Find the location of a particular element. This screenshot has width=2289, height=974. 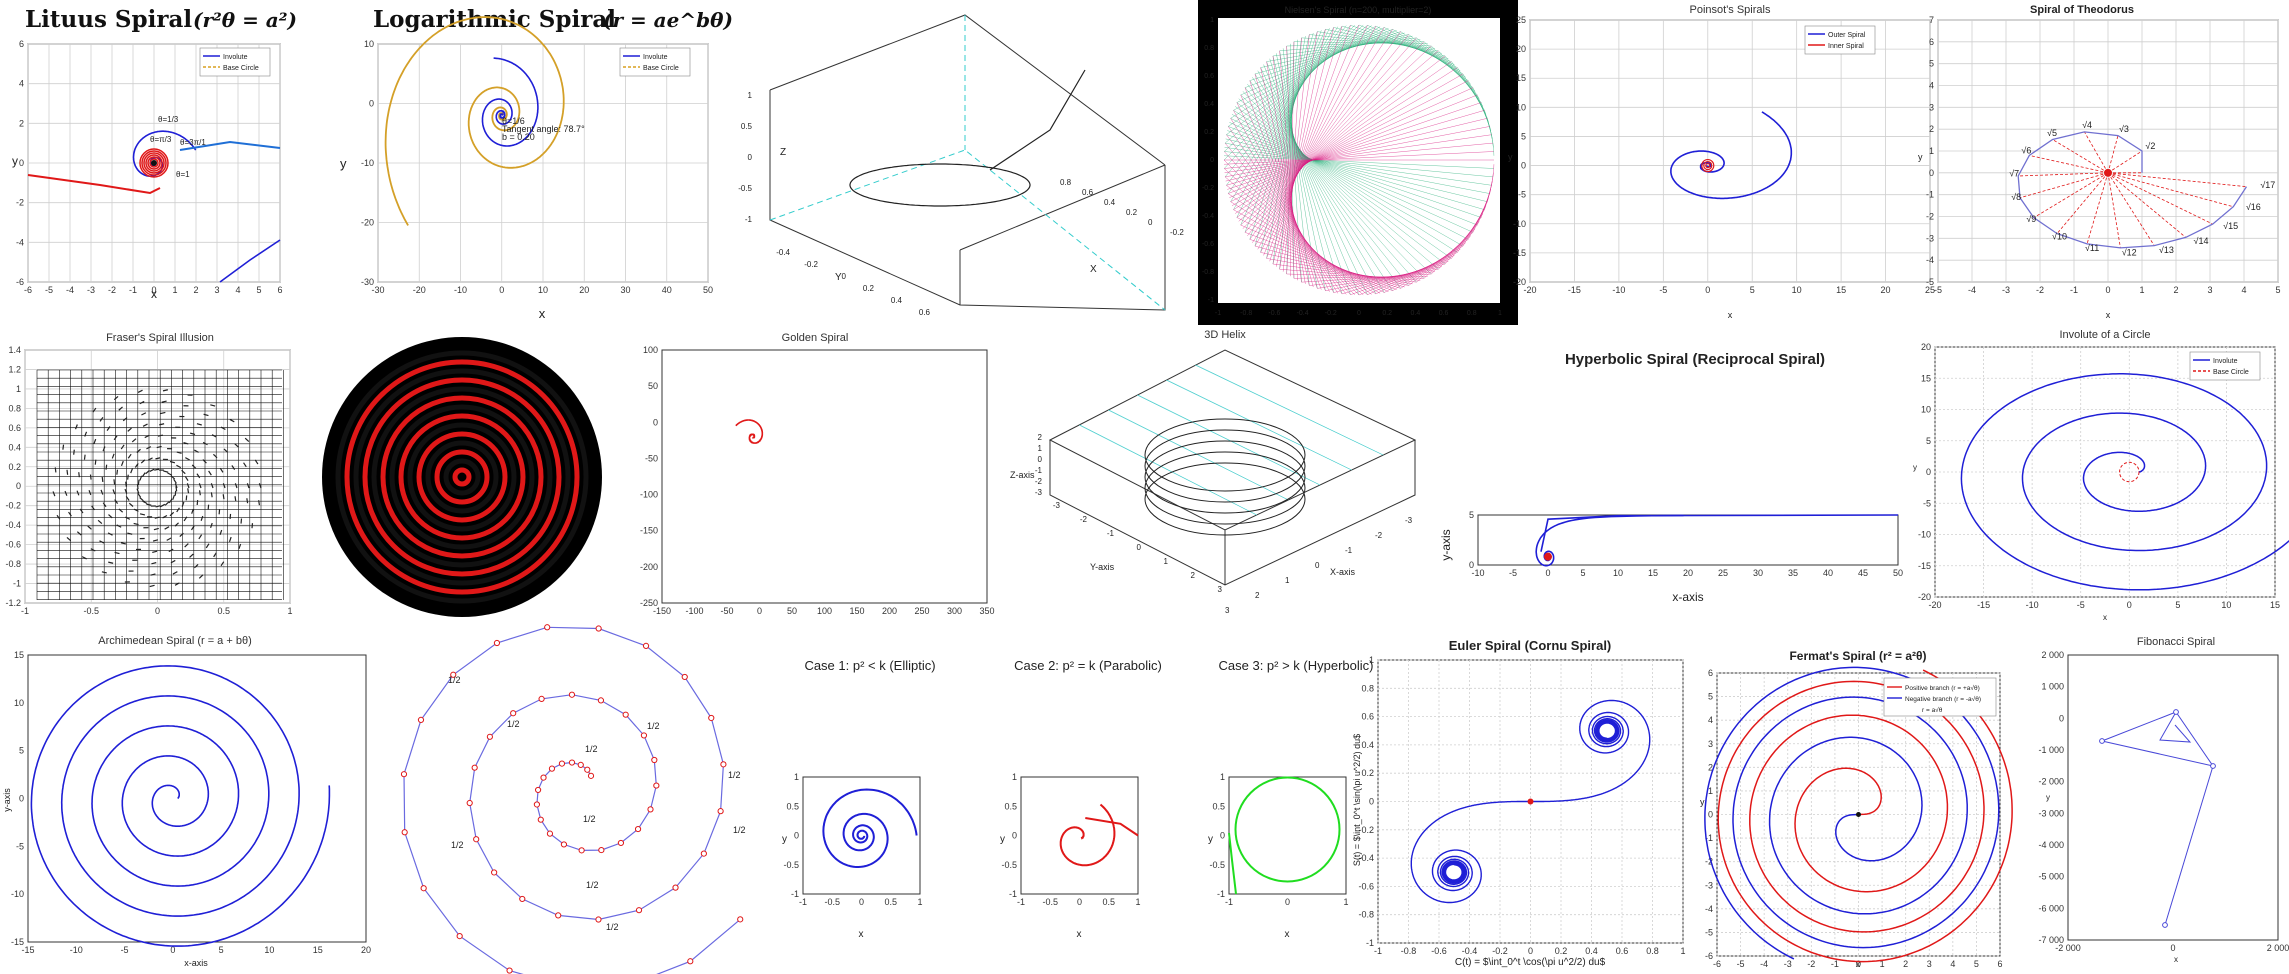

x-tick-label: 0.5 is located at coordinates (1108, 902).